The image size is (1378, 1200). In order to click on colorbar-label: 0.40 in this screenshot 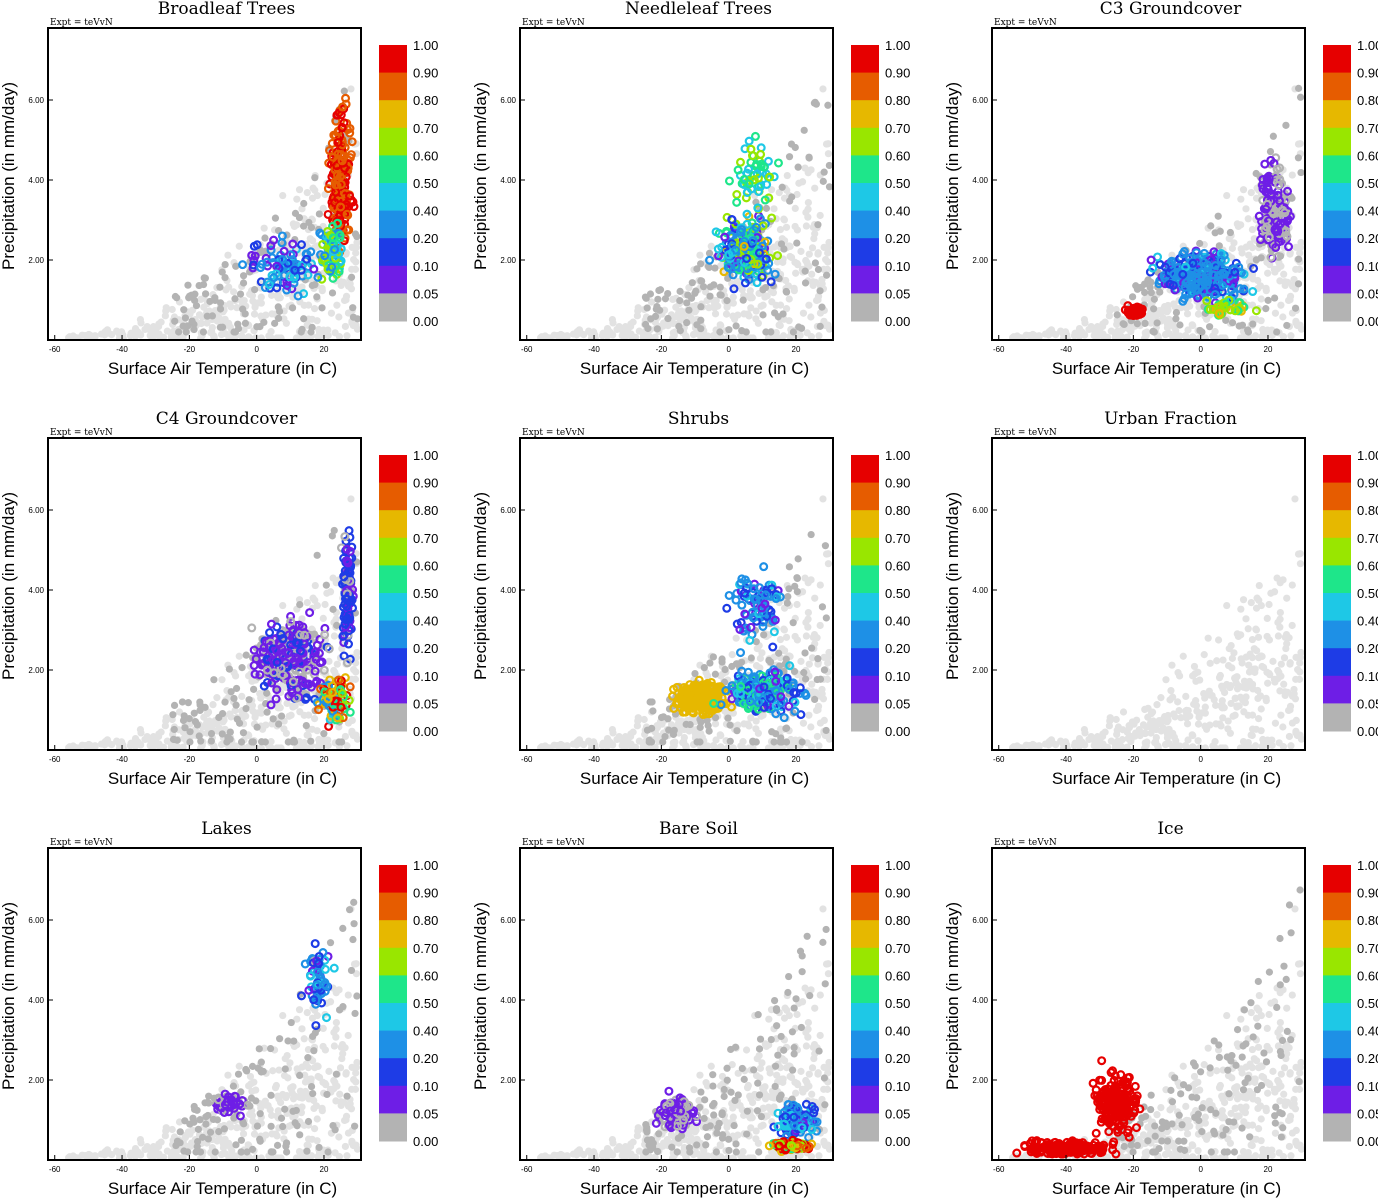, I will do `click(425, 211)`.